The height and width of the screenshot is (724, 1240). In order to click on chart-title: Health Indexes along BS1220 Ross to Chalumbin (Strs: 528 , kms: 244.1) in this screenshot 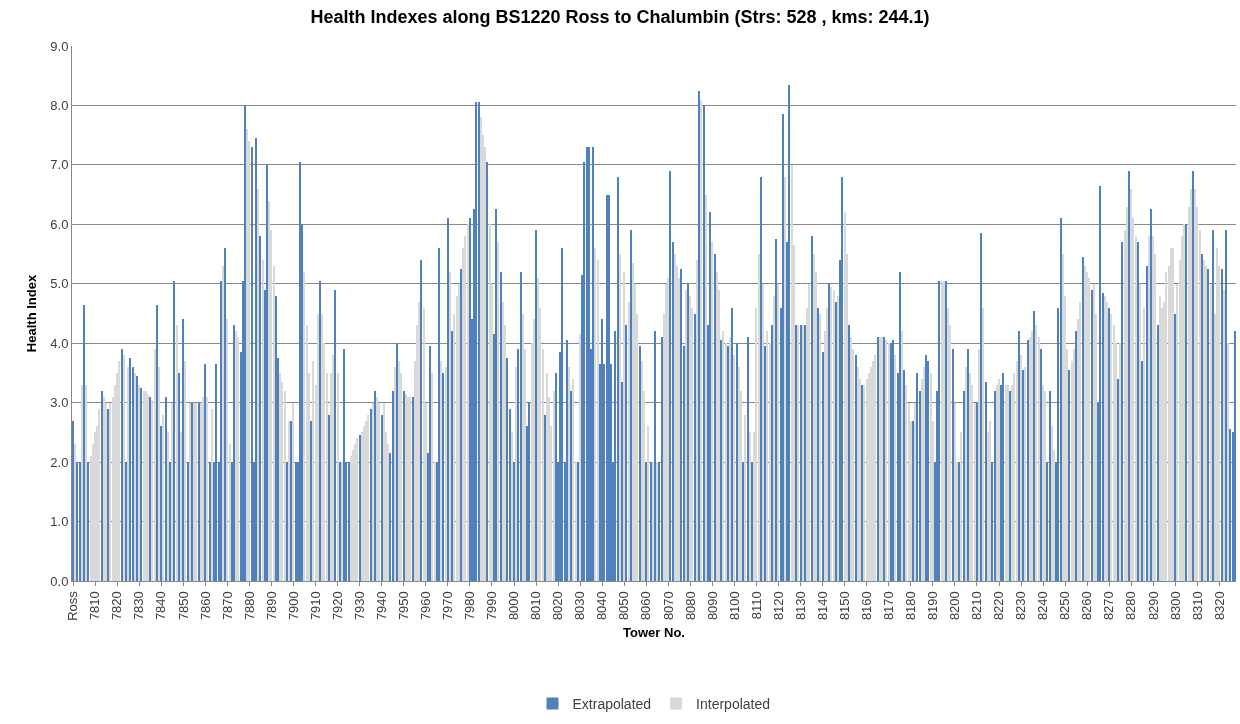, I will do `click(620, 17)`.